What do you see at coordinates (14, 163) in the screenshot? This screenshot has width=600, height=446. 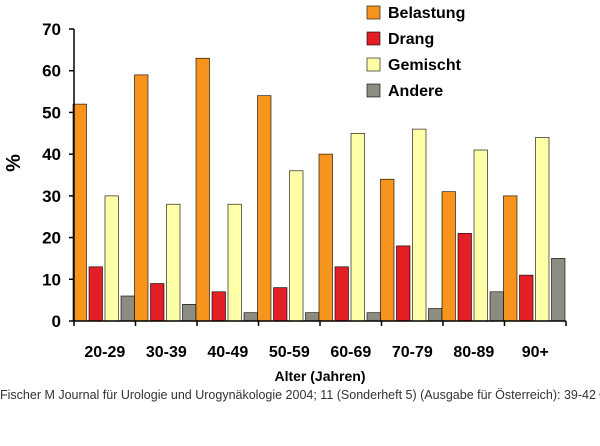 I see `y-axis-title: %` at bounding box center [14, 163].